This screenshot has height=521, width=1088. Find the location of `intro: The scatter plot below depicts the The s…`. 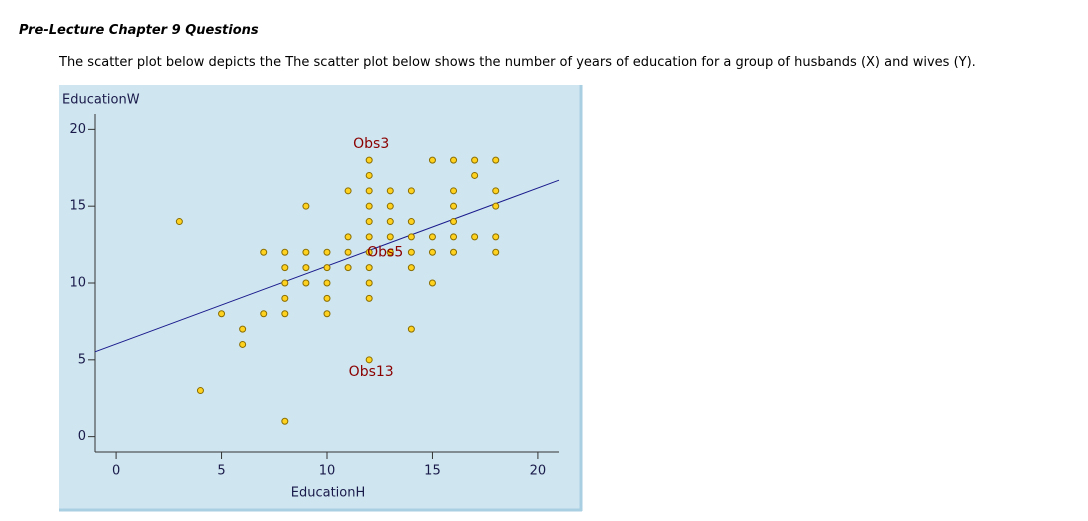

intro: The scatter plot below depicts the The s… is located at coordinates (517, 62).